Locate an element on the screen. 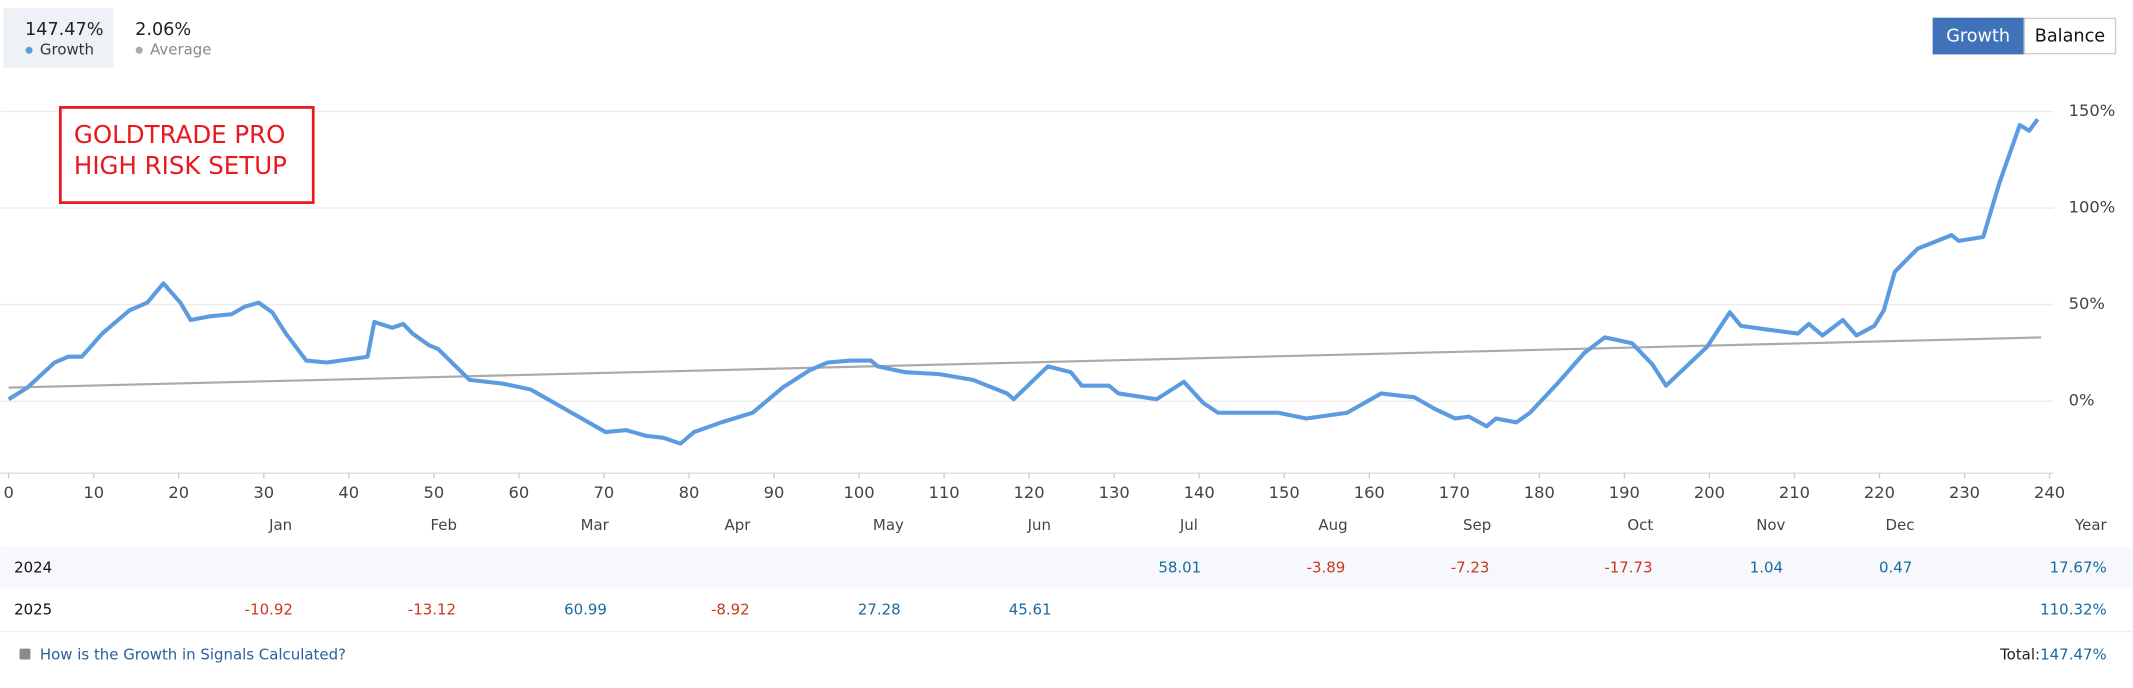 The height and width of the screenshot is (688, 2133). annotation-line: GOLDTRADE PRO is located at coordinates (180, 134).